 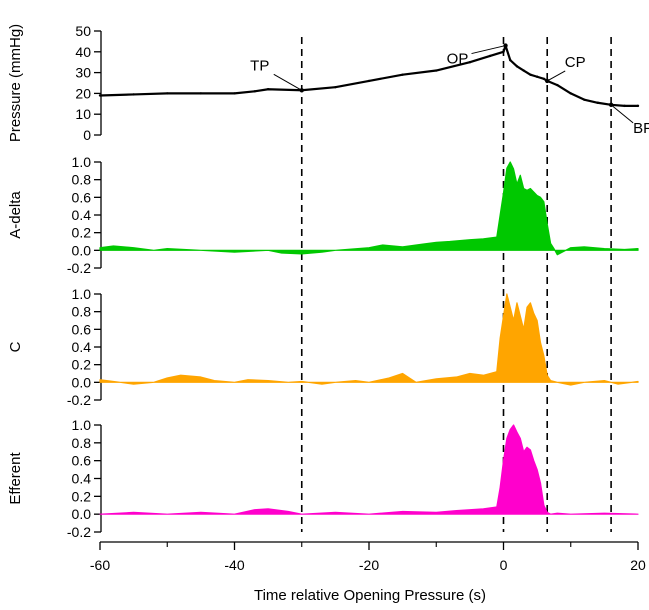 I want to click on y-tick-label: 50, so click(x=83, y=31).